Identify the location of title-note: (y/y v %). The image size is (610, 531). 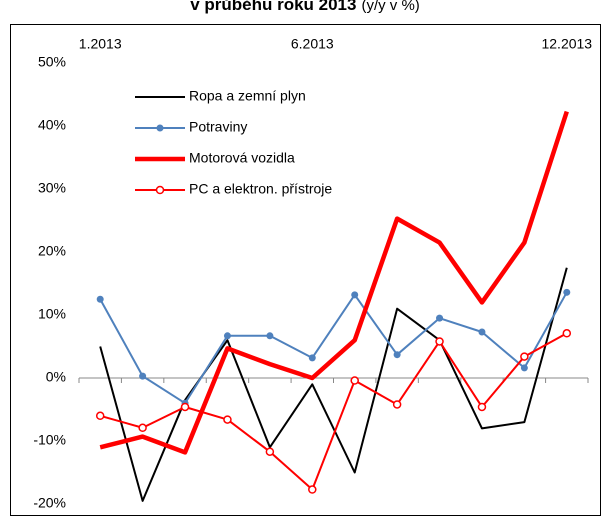
(390, 7).